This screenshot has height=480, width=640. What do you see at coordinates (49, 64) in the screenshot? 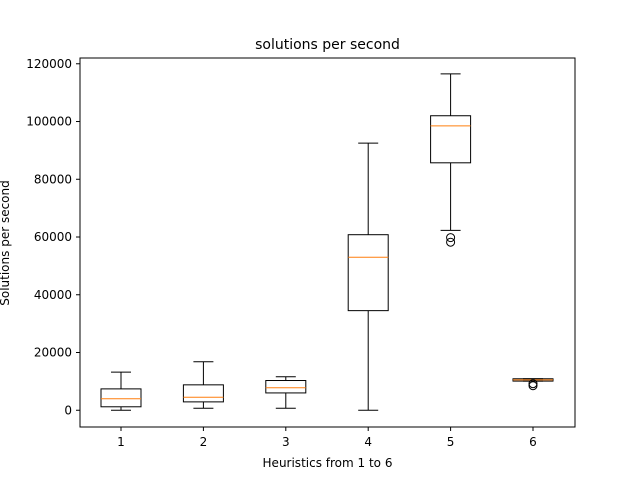
I see `y-tick-label: 120000` at bounding box center [49, 64].